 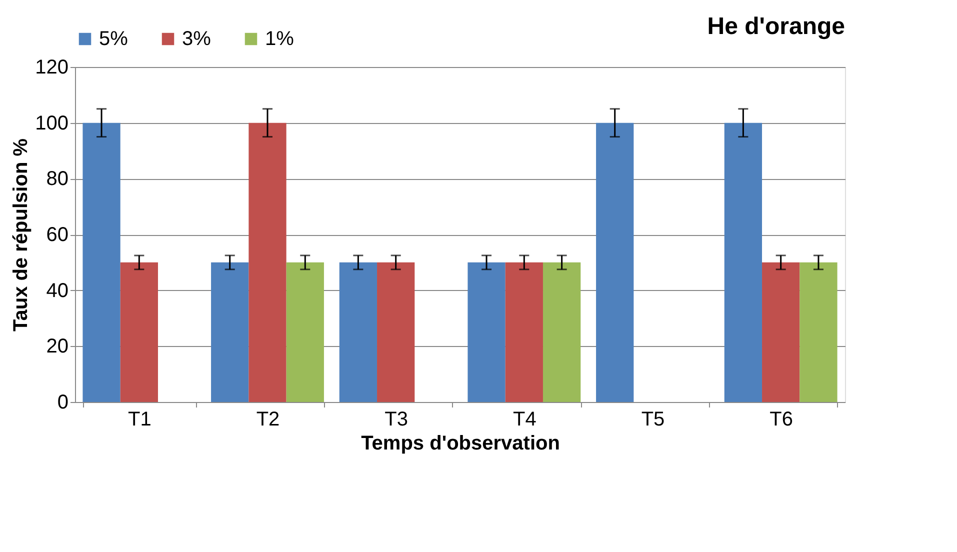 What do you see at coordinates (57, 179) in the screenshot?
I see `y-tick-label: 80` at bounding box center [57, 179].